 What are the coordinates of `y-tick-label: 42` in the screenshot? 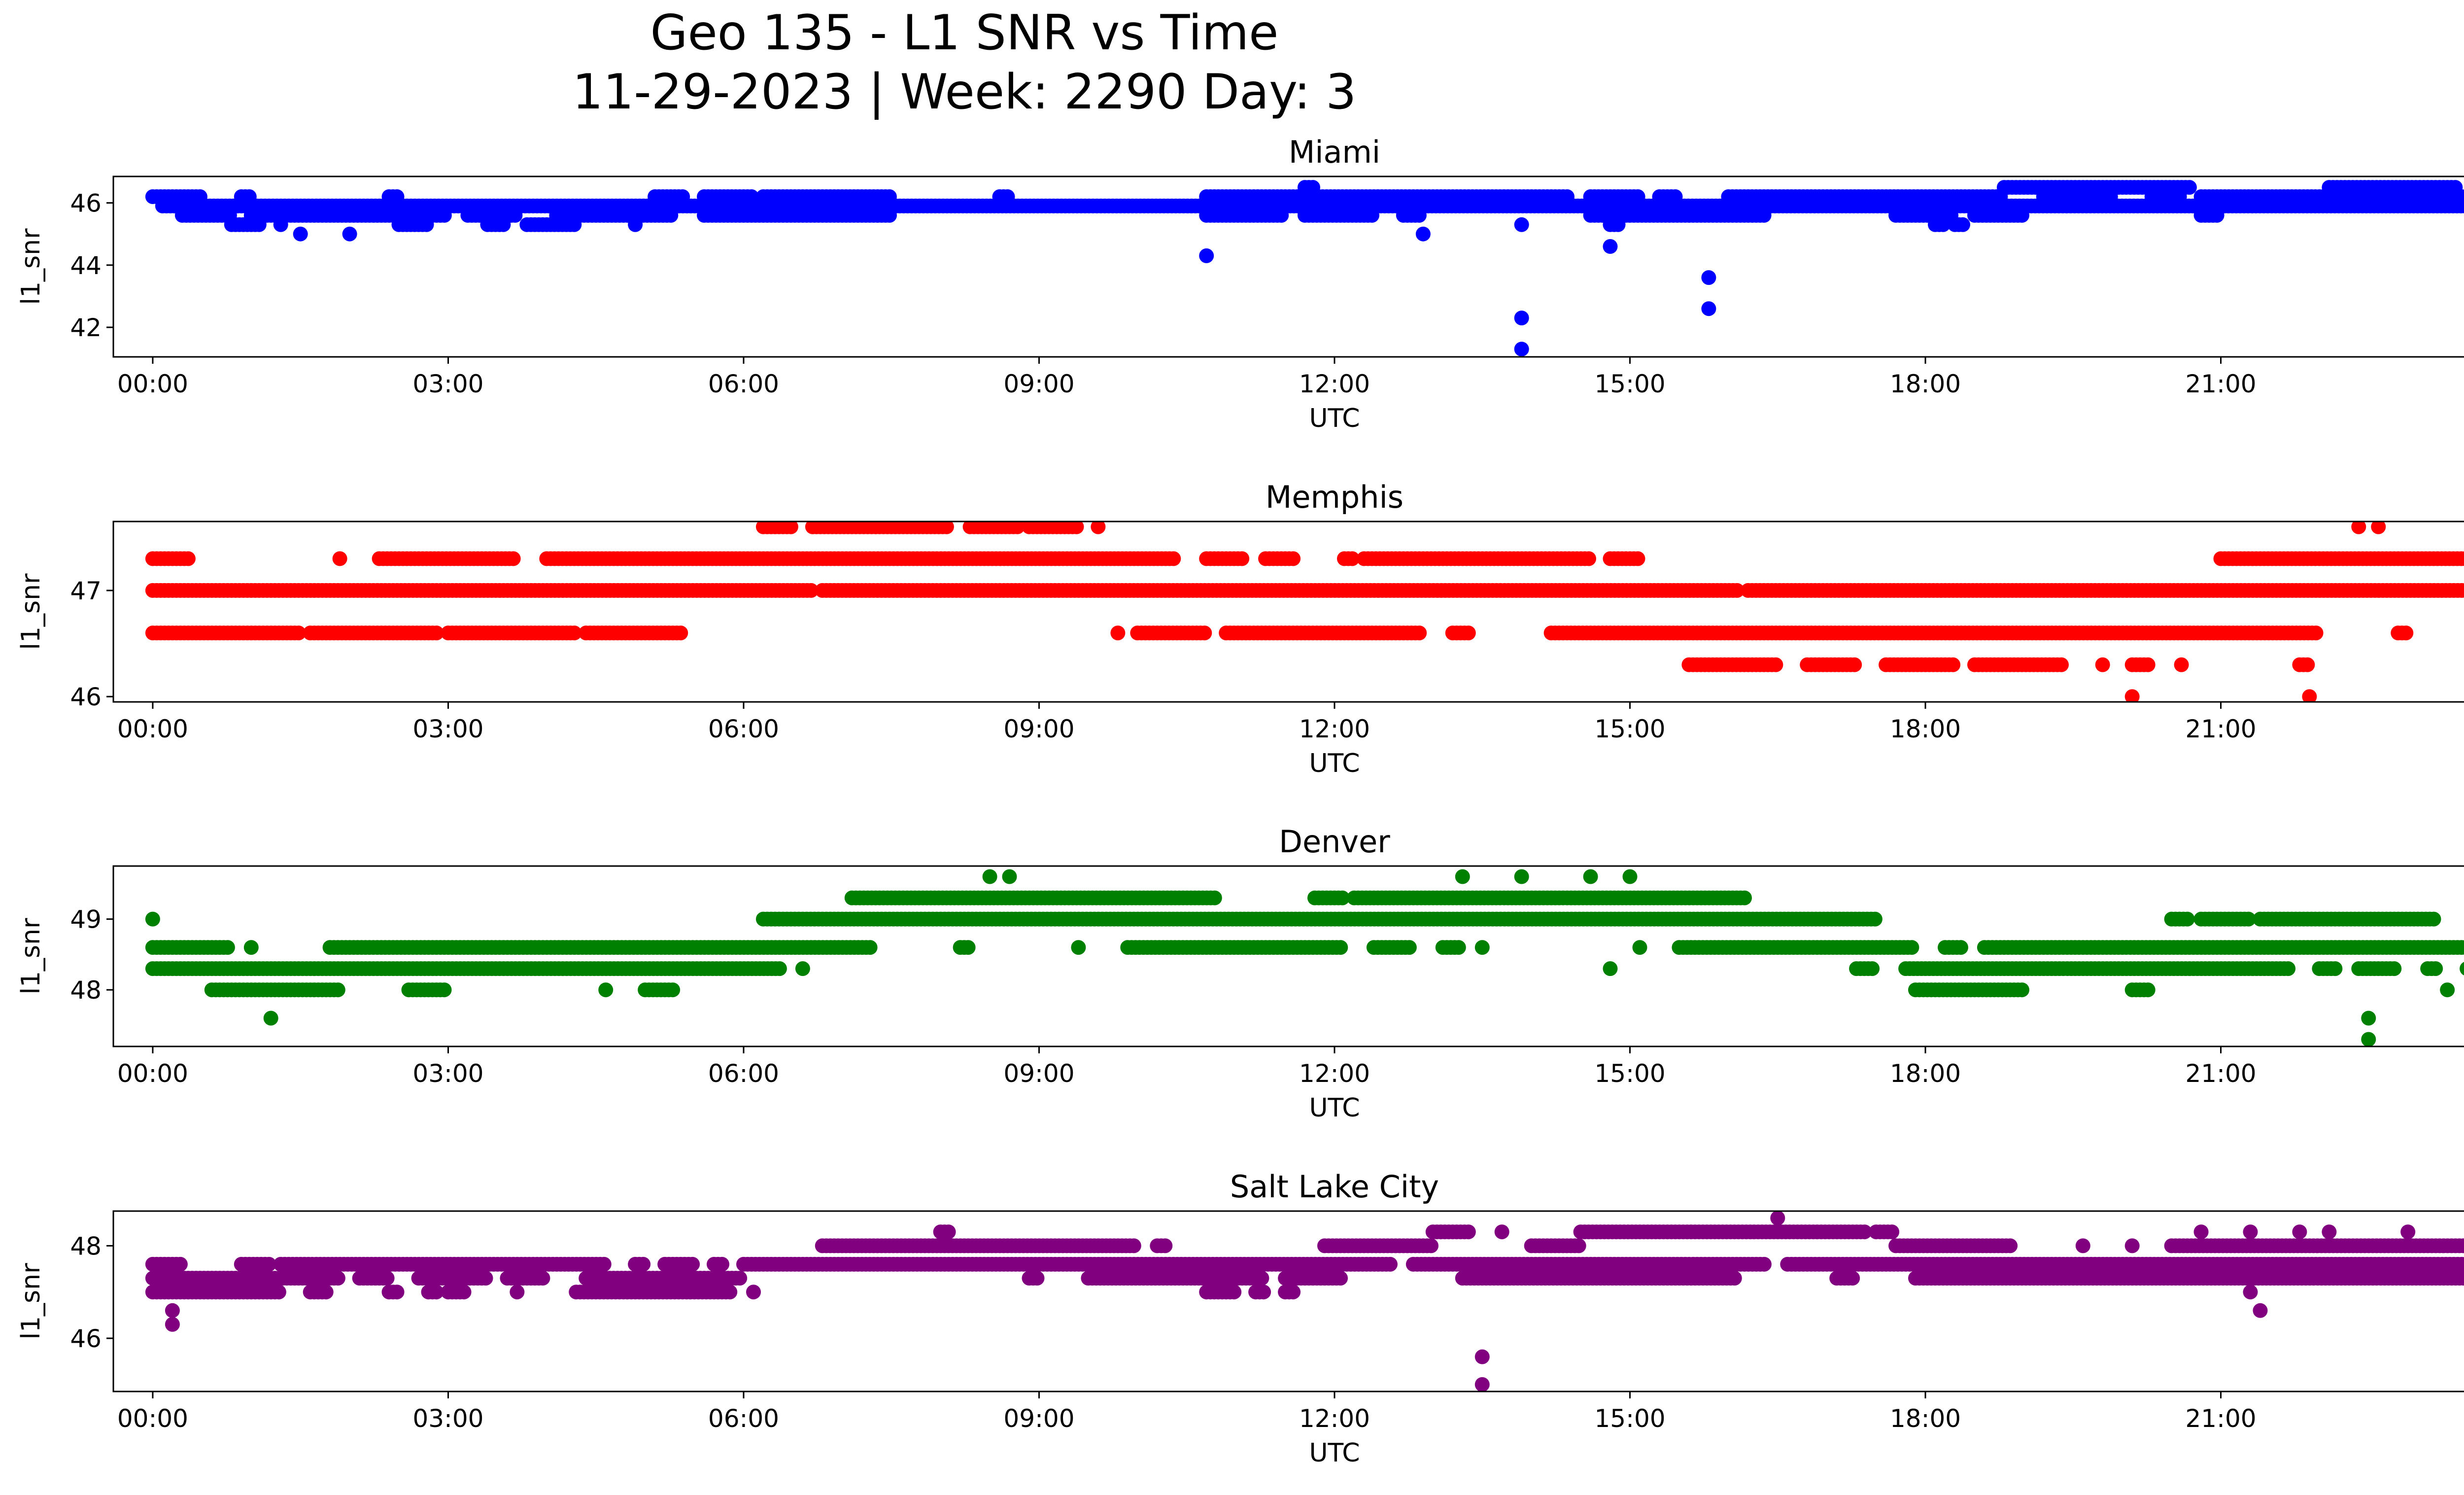 It's located at (86, 327).